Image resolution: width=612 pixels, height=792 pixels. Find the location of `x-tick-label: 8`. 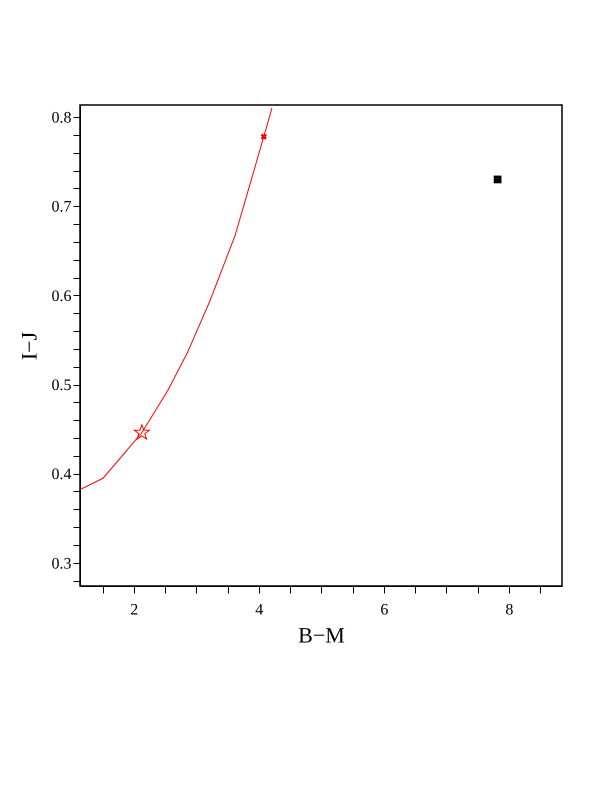

x-tick-label: 8 is located at coordinates (509, 610).